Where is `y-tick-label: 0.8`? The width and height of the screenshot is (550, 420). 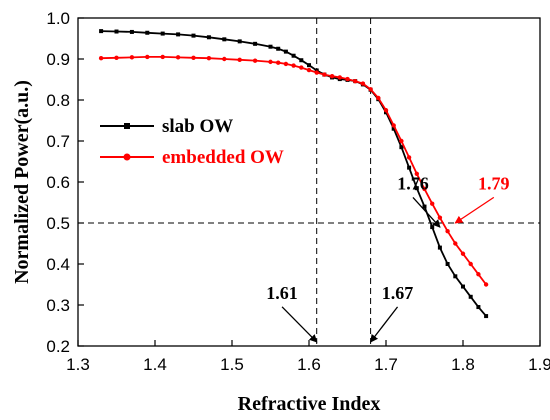
y-tick-label: 0.8 is located at coordinates (58, 100).